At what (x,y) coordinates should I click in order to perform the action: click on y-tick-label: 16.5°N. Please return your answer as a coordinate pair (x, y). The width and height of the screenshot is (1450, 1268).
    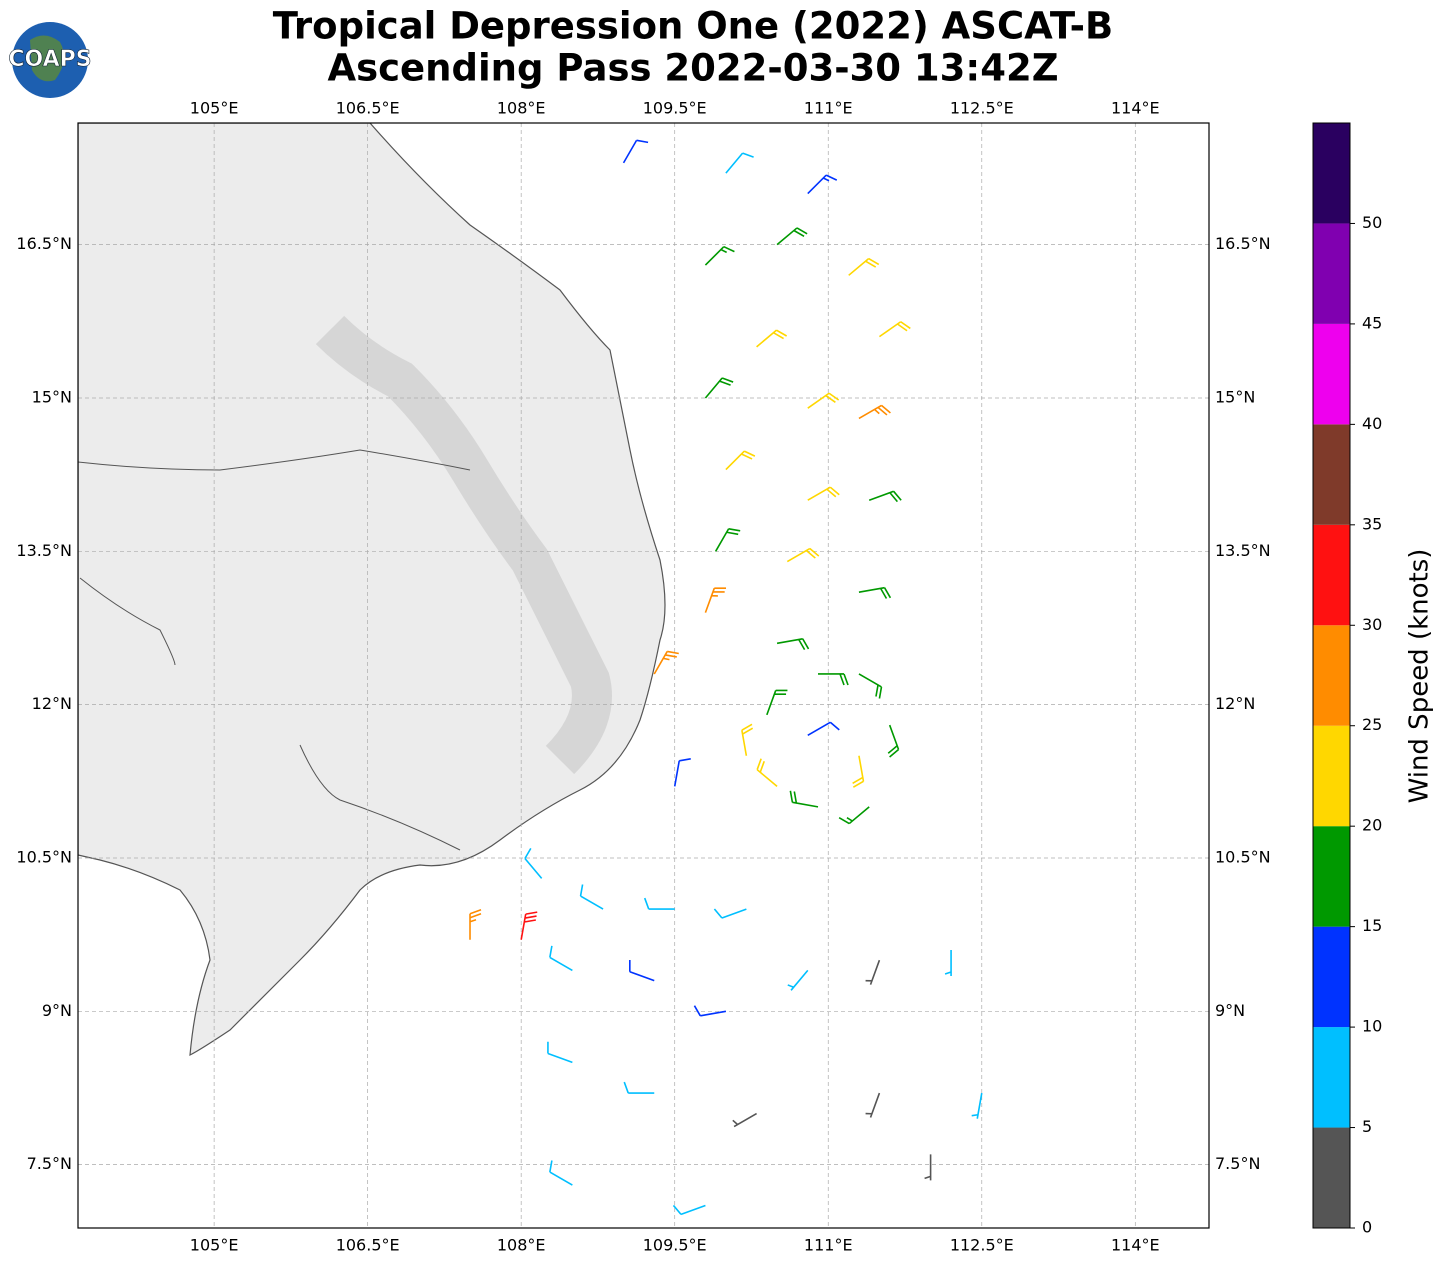
    Looking at the image, I should click on (44, 243).